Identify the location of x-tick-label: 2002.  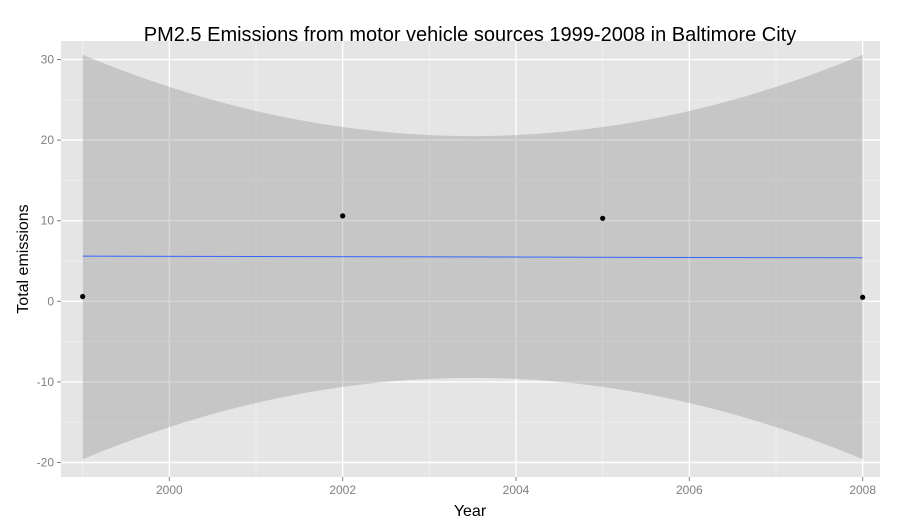
(342, 490).